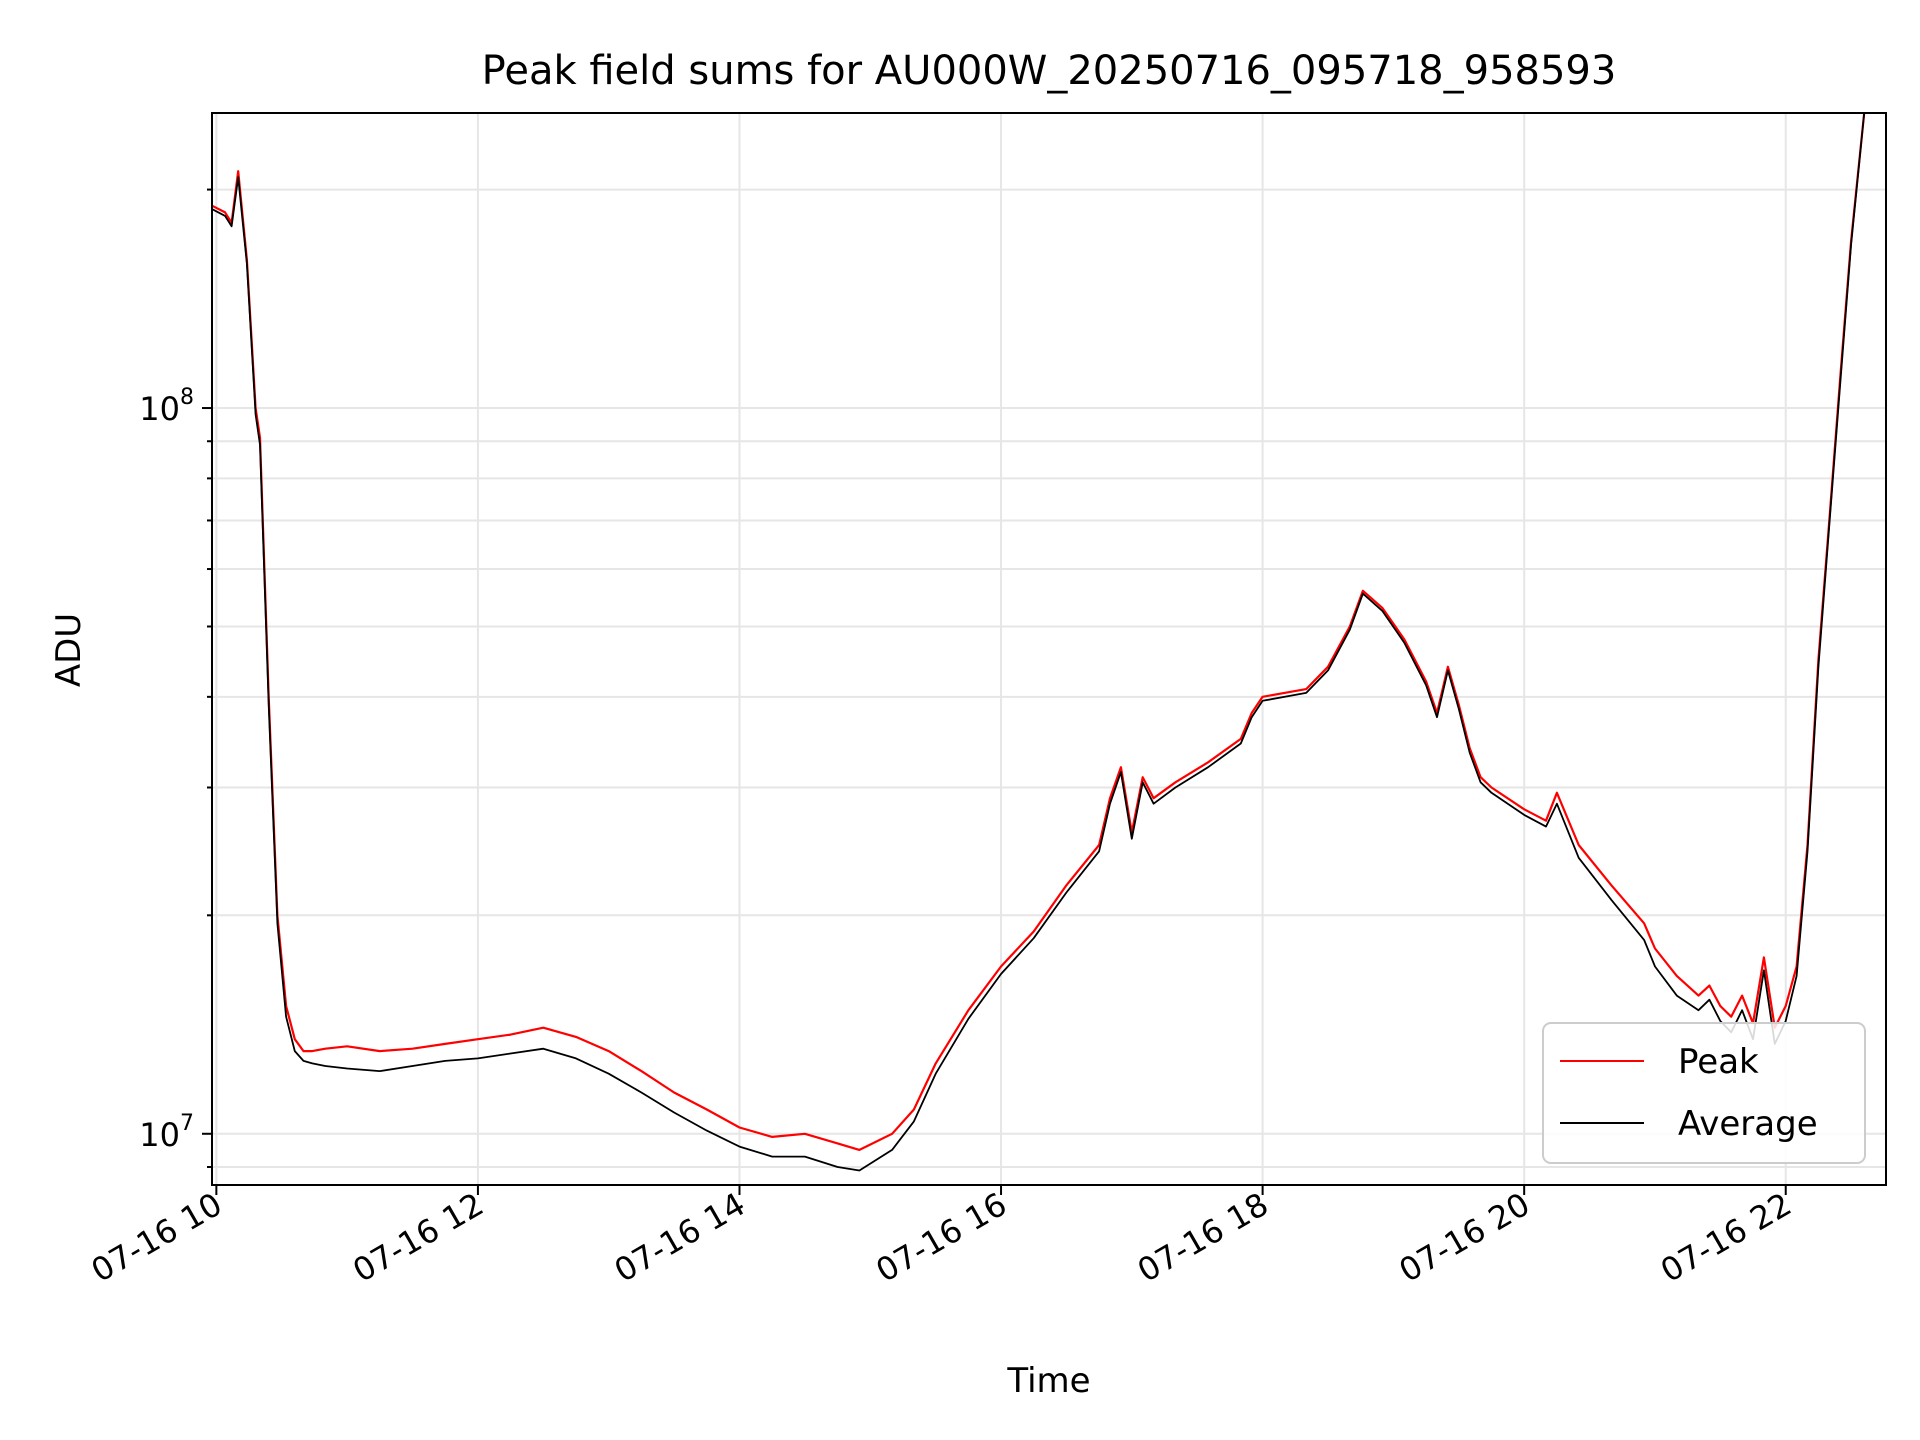 Image resolution: width=1920 pixels, height=1440 pixels. What do you see at coordinates (680, 1237) in the screenshot?
I see `x-tick-label: 07-16 14` at bounding box center [680, 1237].